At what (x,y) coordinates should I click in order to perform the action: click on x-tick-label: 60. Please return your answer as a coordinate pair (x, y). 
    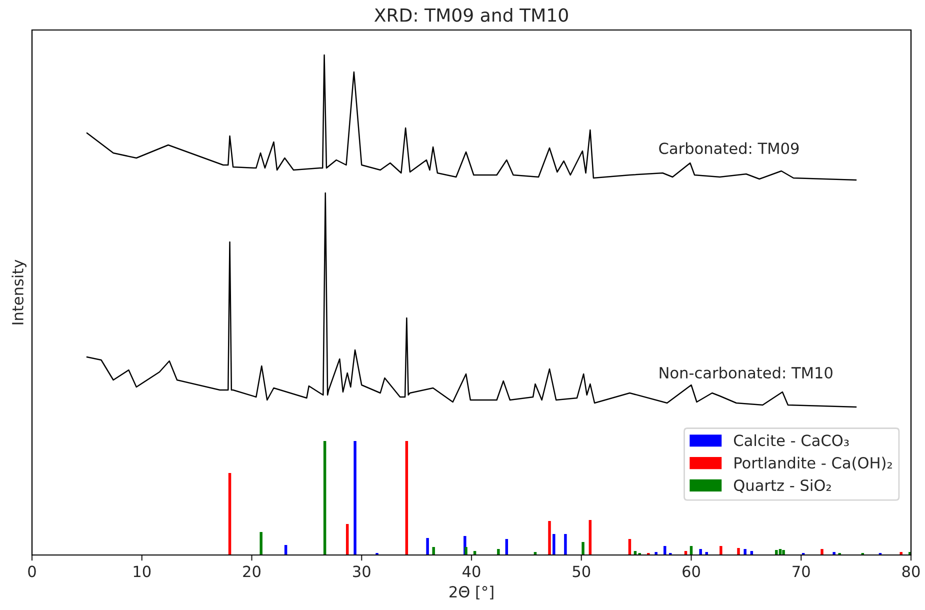
    Looking at the image, I should click on (691, 572).